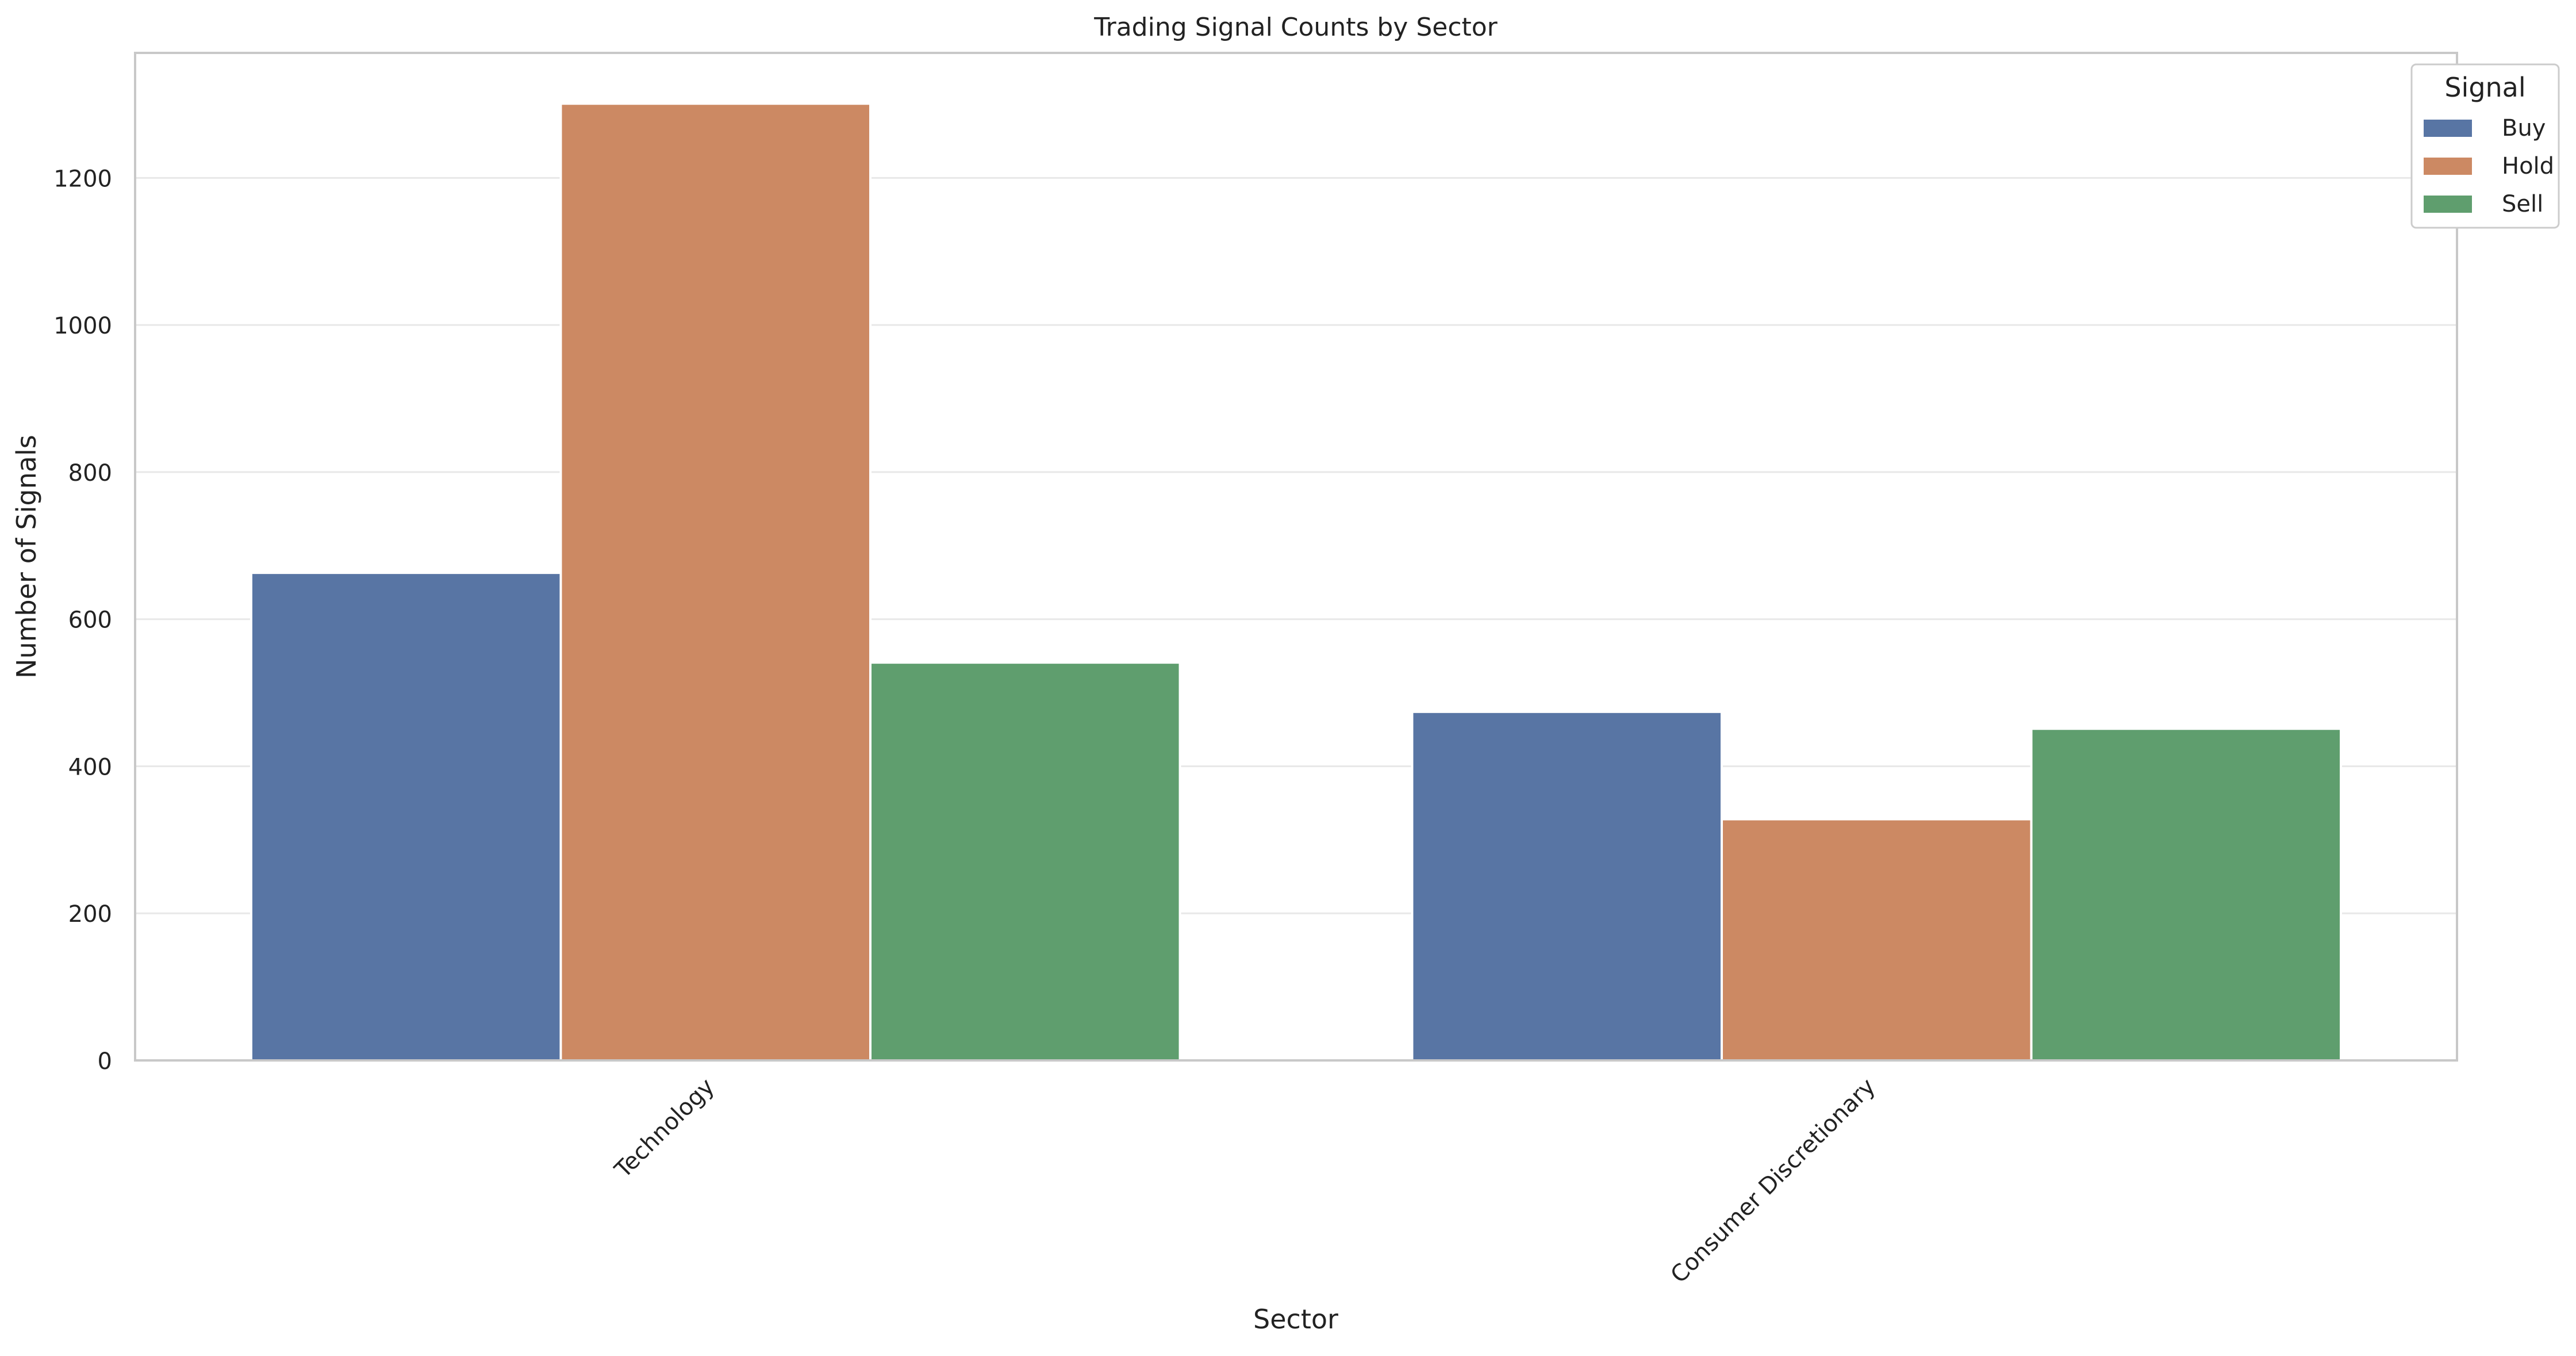 Image resolution: width=2576 pixels, height=1356 pixels. I want to click on y-axis-label: Number of Signals, so click(26, 557).